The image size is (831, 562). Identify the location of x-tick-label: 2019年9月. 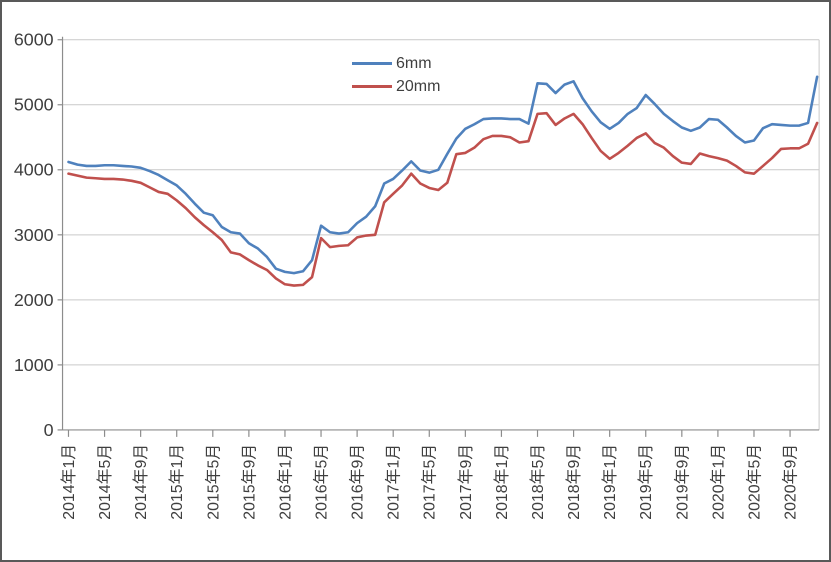
(682, 482).